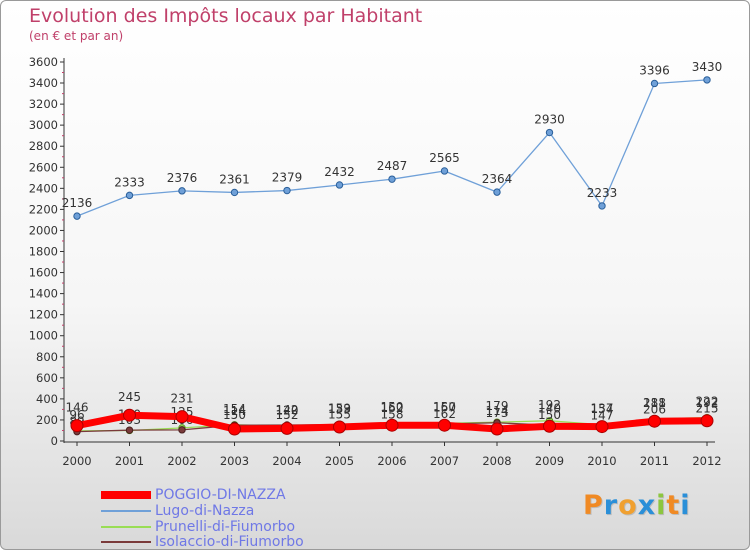 The width and height of the screenshot is (750, 550). What do you see at coordinates (77, 203) in the screenshot?
I see `data-label-lugo-di-nazza: 2136` at bounding box center [77, 203].